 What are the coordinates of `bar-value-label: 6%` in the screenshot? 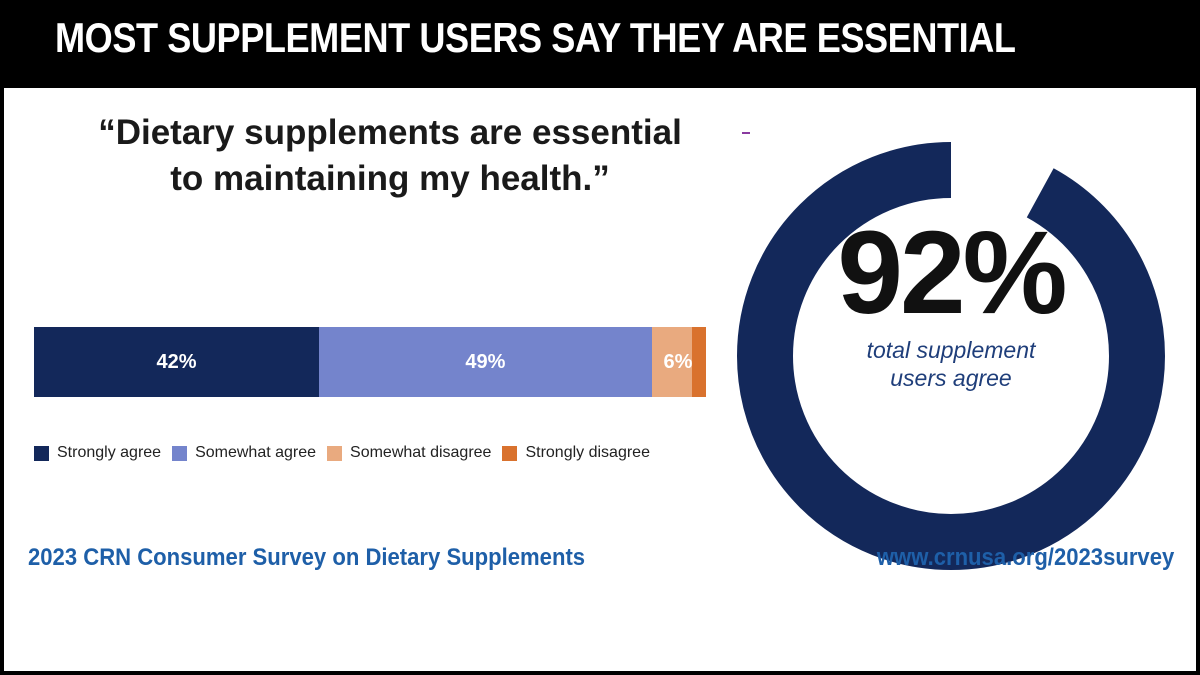 It's located at (678, 361).